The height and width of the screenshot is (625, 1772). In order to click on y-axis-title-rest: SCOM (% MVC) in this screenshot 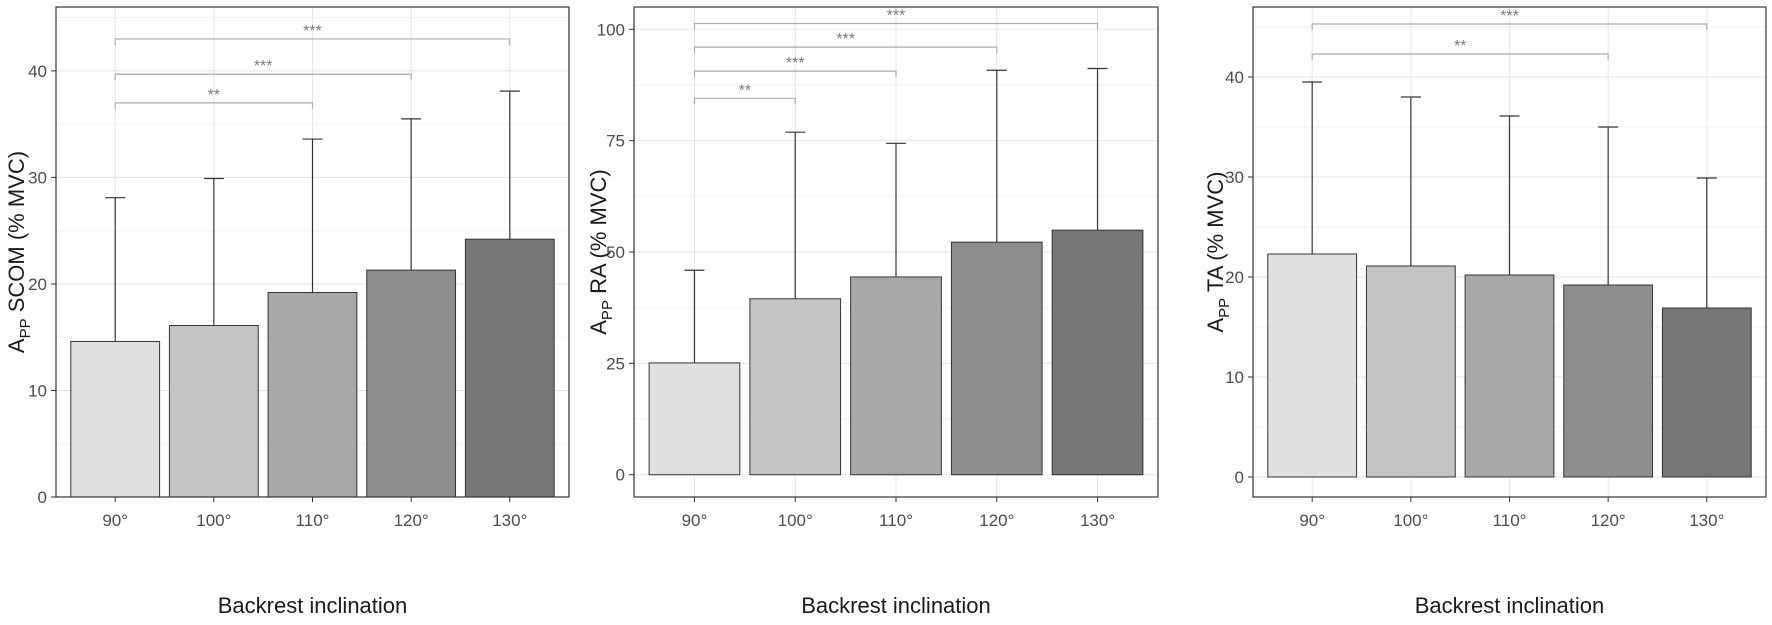, I will do `click(16, 234)`.